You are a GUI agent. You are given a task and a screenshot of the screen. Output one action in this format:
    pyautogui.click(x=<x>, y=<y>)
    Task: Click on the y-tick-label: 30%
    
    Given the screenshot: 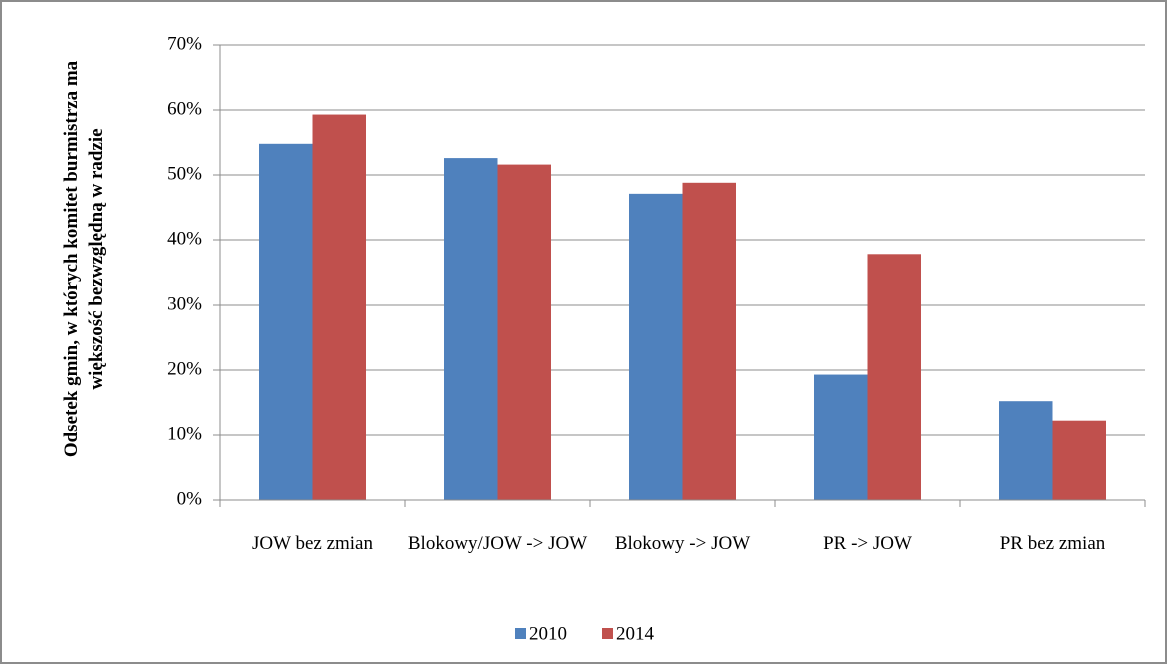 What is the action you would take?
    pyautogui.click(x=184, y=303)
    